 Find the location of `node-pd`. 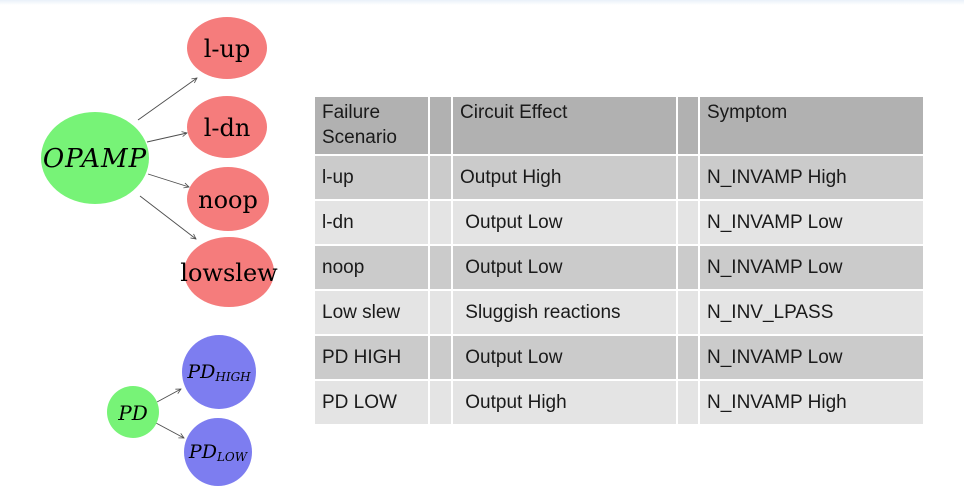

node-pd is located at coordinates (133, 412).